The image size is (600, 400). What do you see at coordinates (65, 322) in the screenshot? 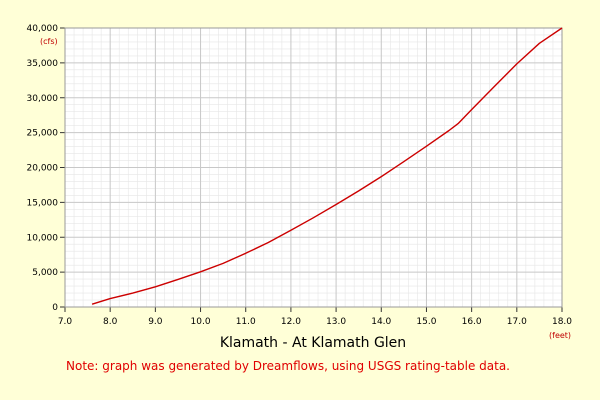
I see `x-tick-label: 7.0` at bounding box center [65, 322].